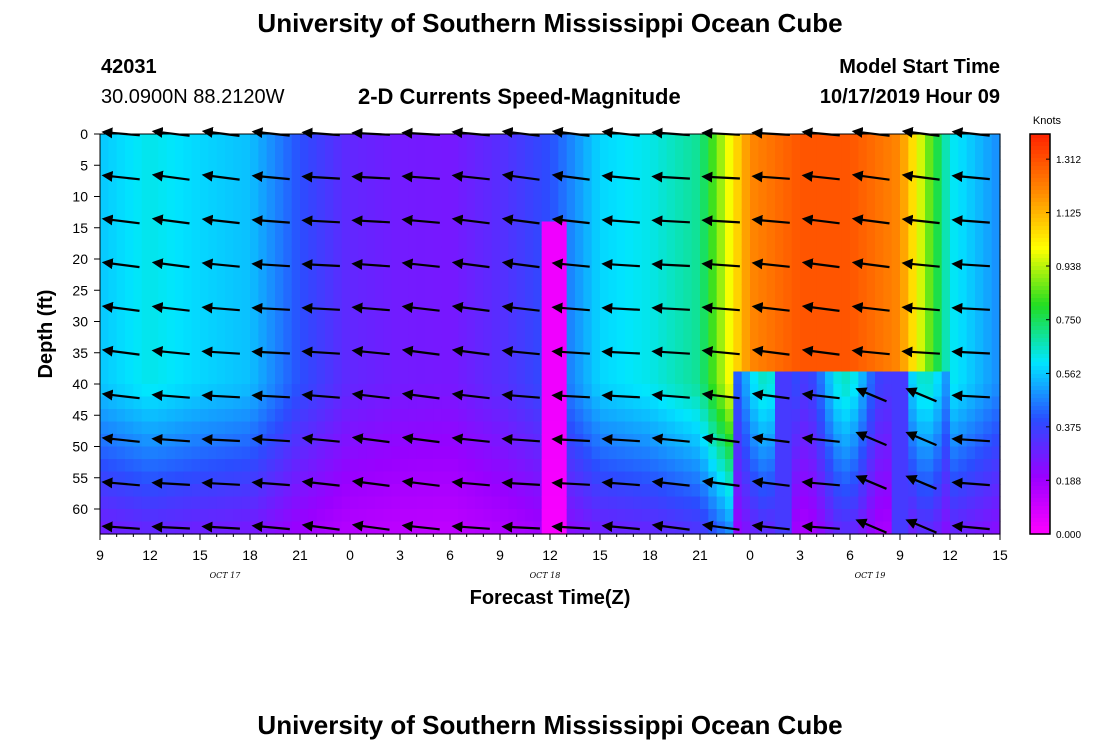  Describe the element at coordinates (193, 97) in the screenshot. I see `station-coordinates: 30.0900N 88.2120W` at that location.